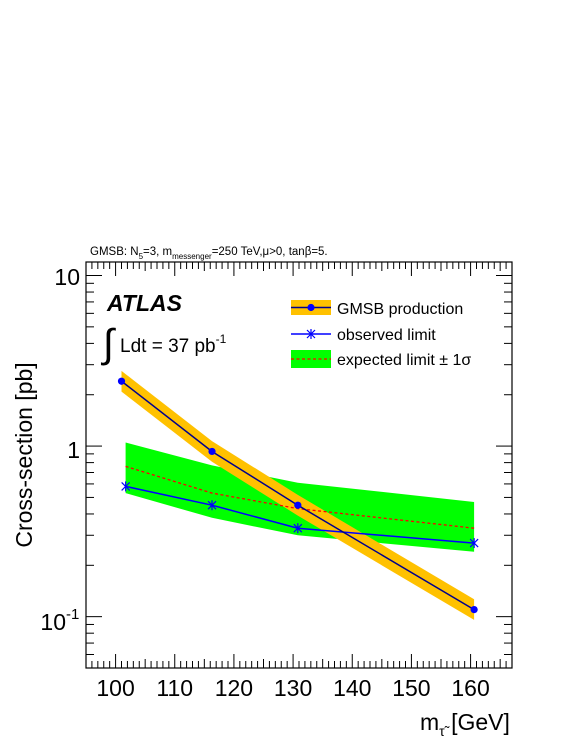  I want to click on x-tick-label: 100, so click(115, 688).